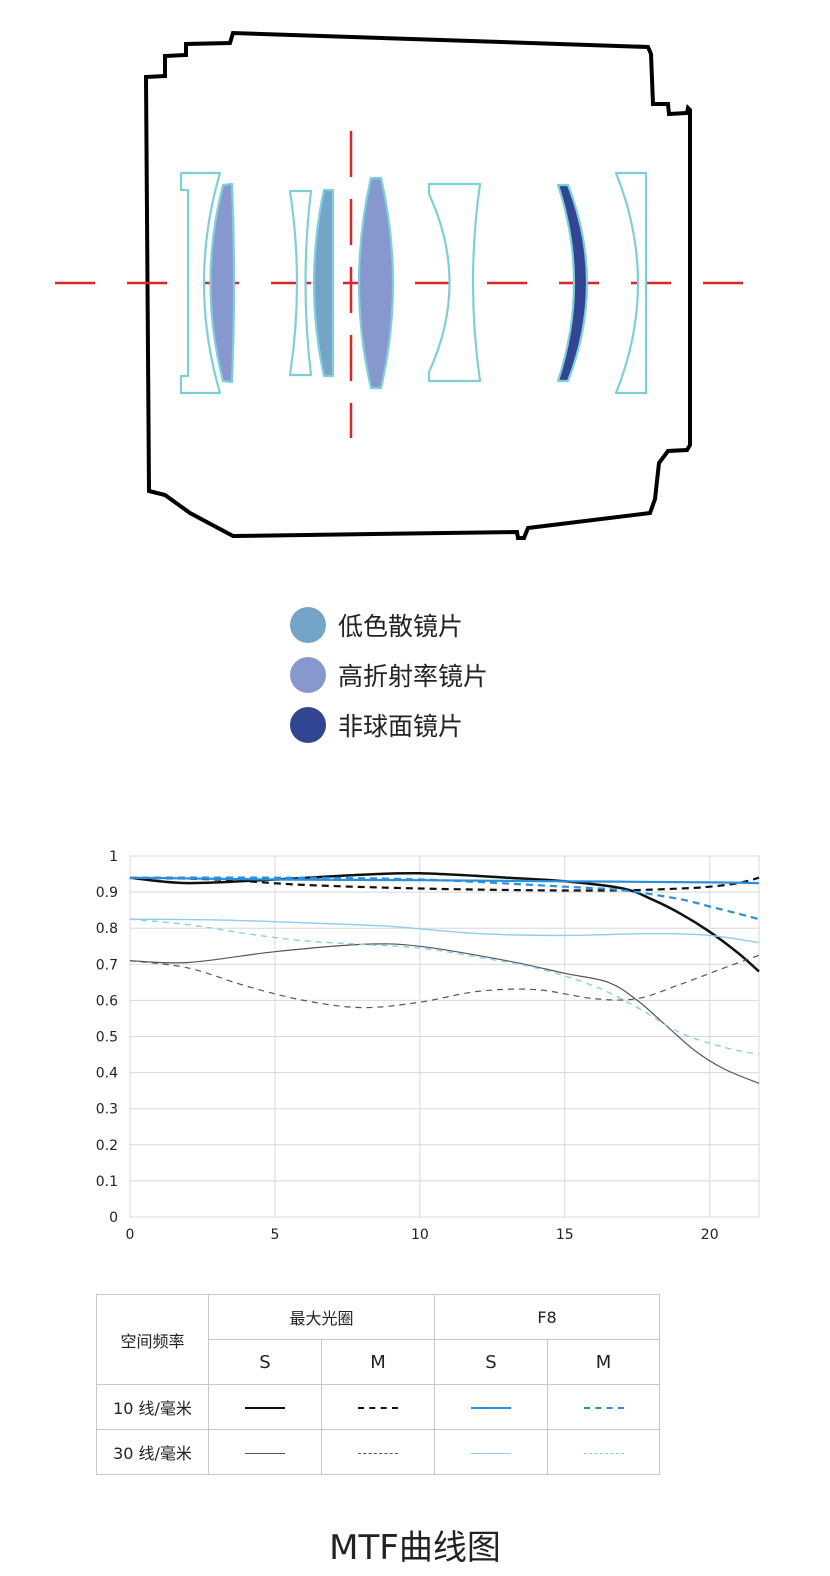 This screenshot has height=1576, width=830. Describe the element at coordinates (415, 1548) in the screenshot. I see `chart-caption: MTF曲线图` at that location.